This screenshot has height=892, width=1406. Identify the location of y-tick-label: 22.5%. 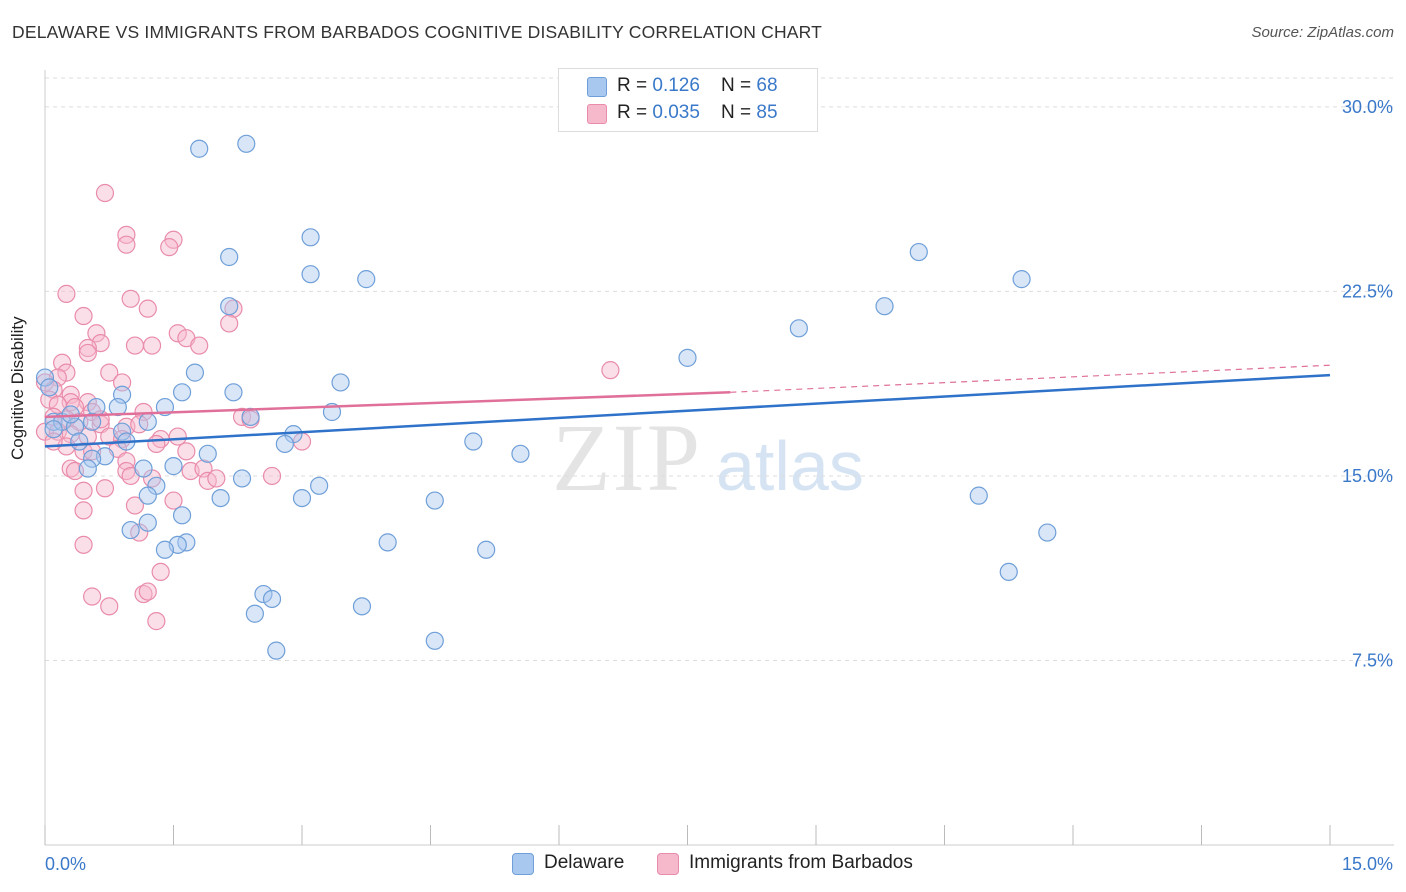
(1367, 291).